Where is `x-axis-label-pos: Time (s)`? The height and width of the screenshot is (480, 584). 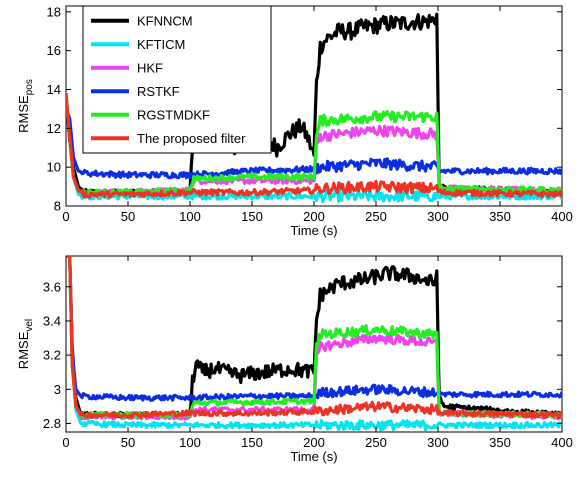 x-axis-label-pos: Time (s) is located at coordinates (313, 230).